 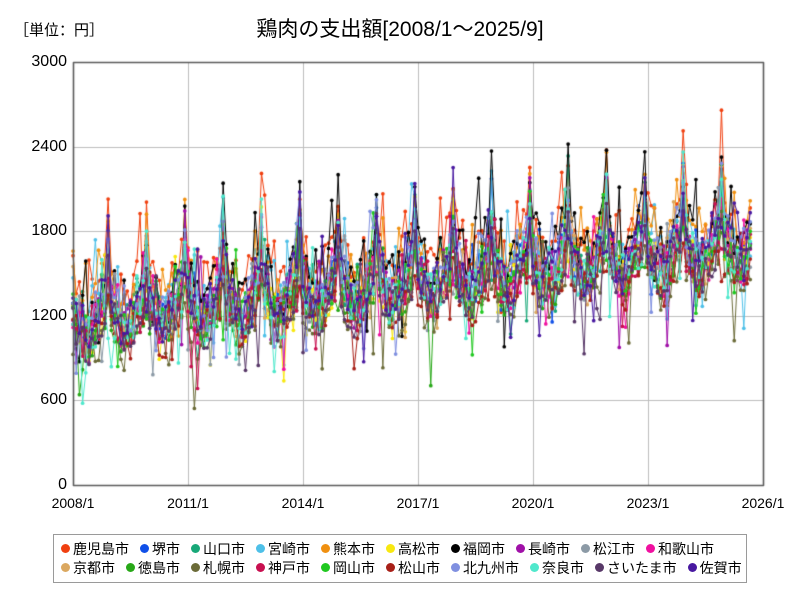 I want to click on y-tick-label: 2400, so click(x=49, y=146).